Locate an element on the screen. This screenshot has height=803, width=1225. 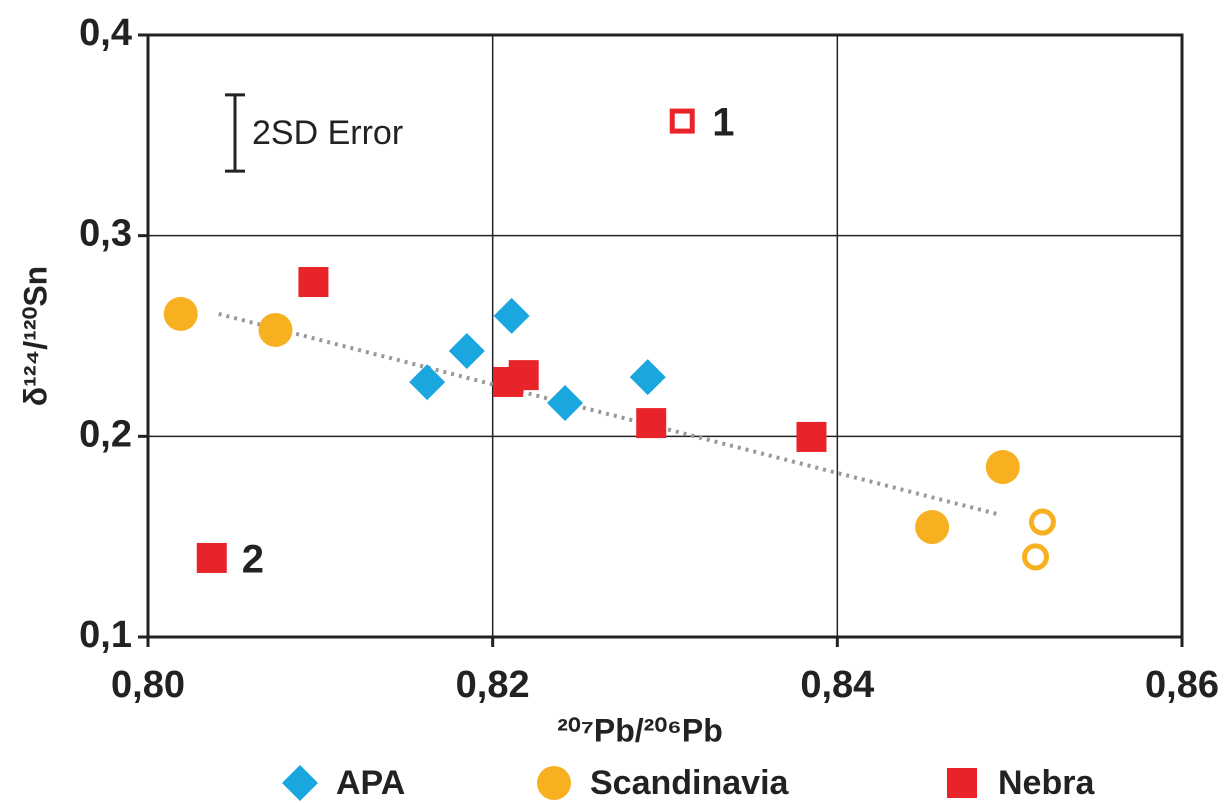
error-bar is located at coordinates (235, 133).